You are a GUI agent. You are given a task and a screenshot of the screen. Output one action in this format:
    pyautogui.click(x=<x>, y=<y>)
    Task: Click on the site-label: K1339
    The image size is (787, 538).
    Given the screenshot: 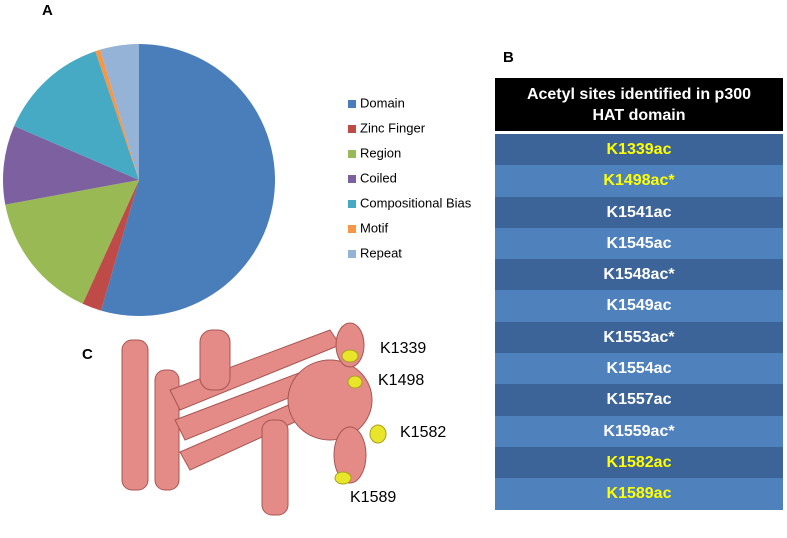 What is the action you would take?
    pyautogui.click(x=403, y=348)
    